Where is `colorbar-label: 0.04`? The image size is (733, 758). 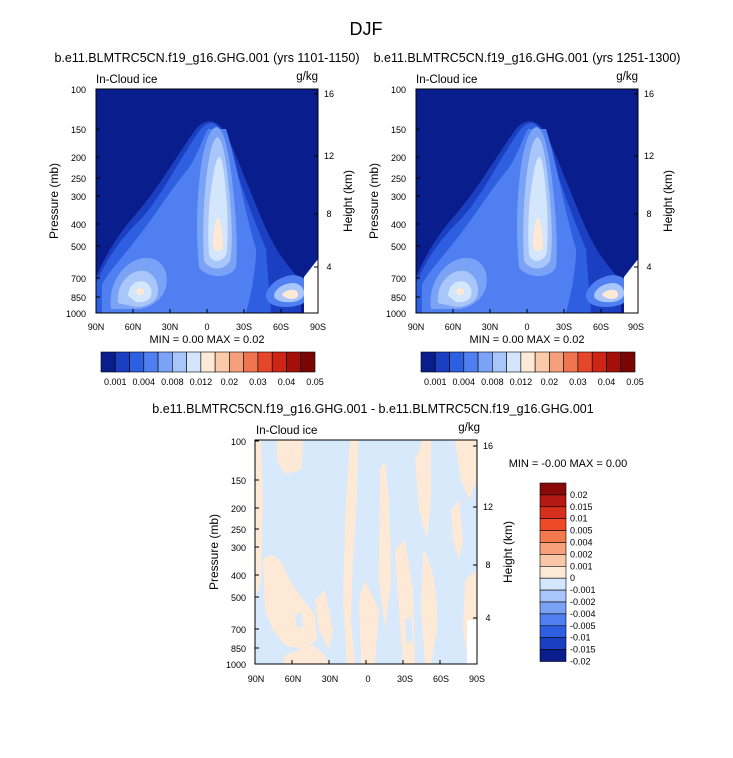 colorbar-label: 0.04 is located at coordinates (607, 382).